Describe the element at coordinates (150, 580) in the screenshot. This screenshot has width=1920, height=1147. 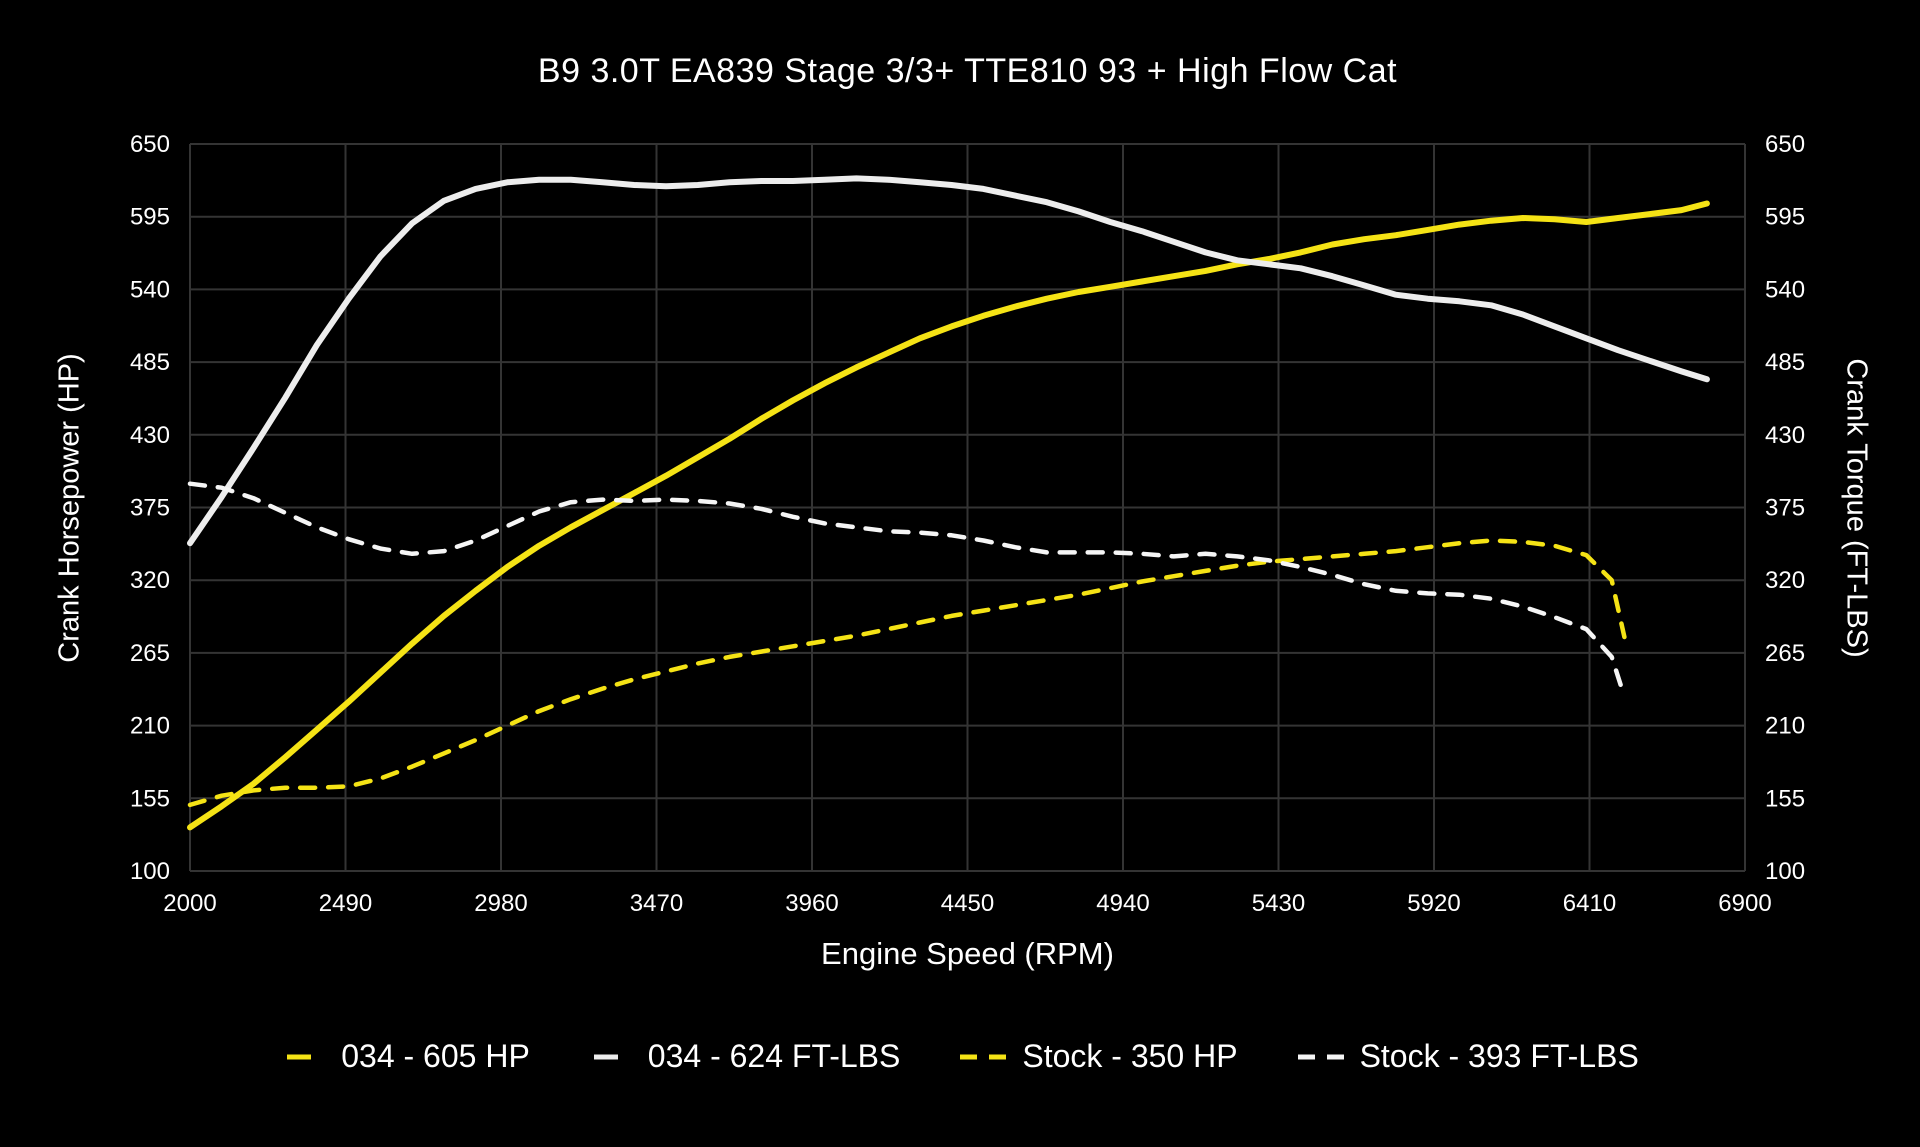
I see `y-tick-label-left: 320` at that location.